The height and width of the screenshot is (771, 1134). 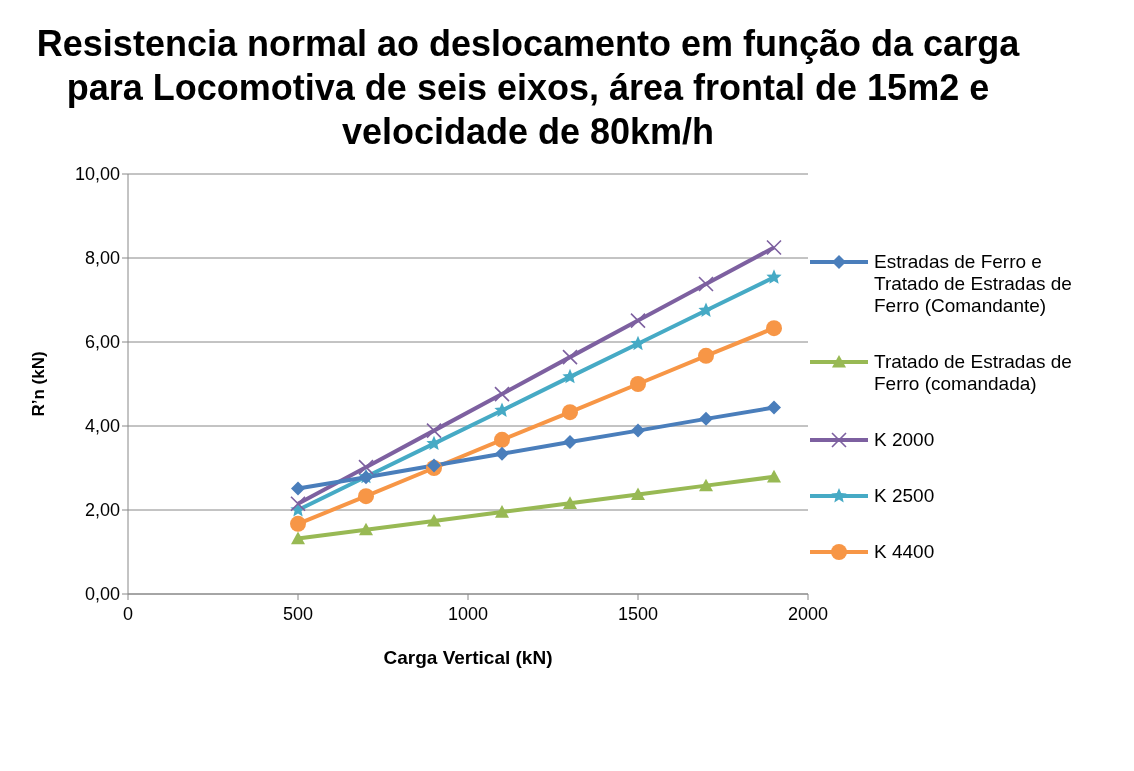 I want to click on y-tick-label: 2,00, so click(x=102, y=510).